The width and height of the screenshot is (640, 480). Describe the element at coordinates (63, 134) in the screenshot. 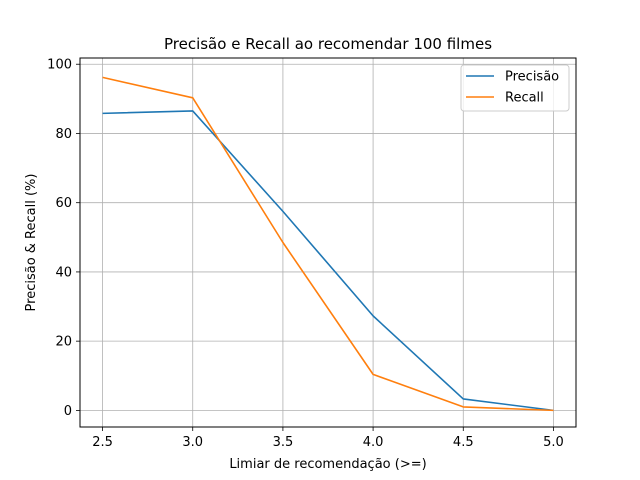

I see `y-tick-label: 80` at that location.